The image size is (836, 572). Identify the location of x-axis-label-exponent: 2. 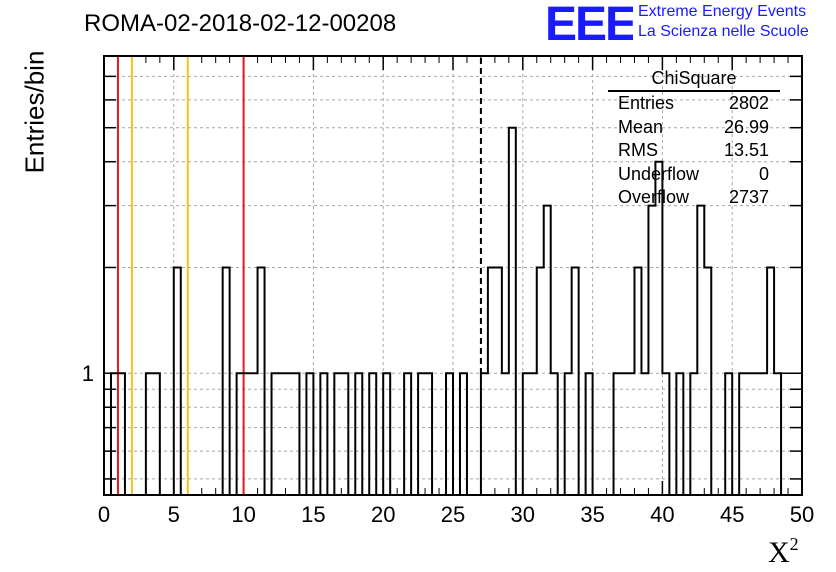
(794, 544).